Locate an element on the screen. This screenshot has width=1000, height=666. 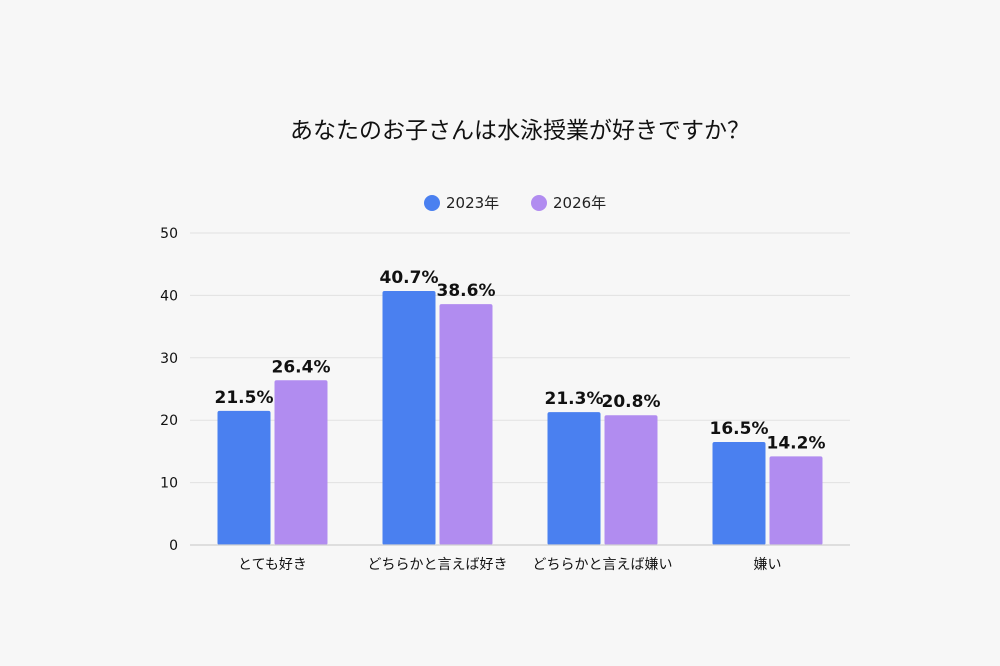
legend-label: 2023年 is located at coordinates (472, 203).